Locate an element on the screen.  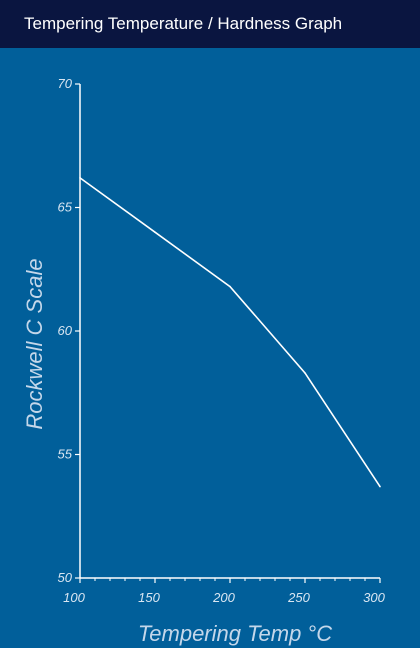
y-tick-label: 50 is located at coordinates (65, 577).